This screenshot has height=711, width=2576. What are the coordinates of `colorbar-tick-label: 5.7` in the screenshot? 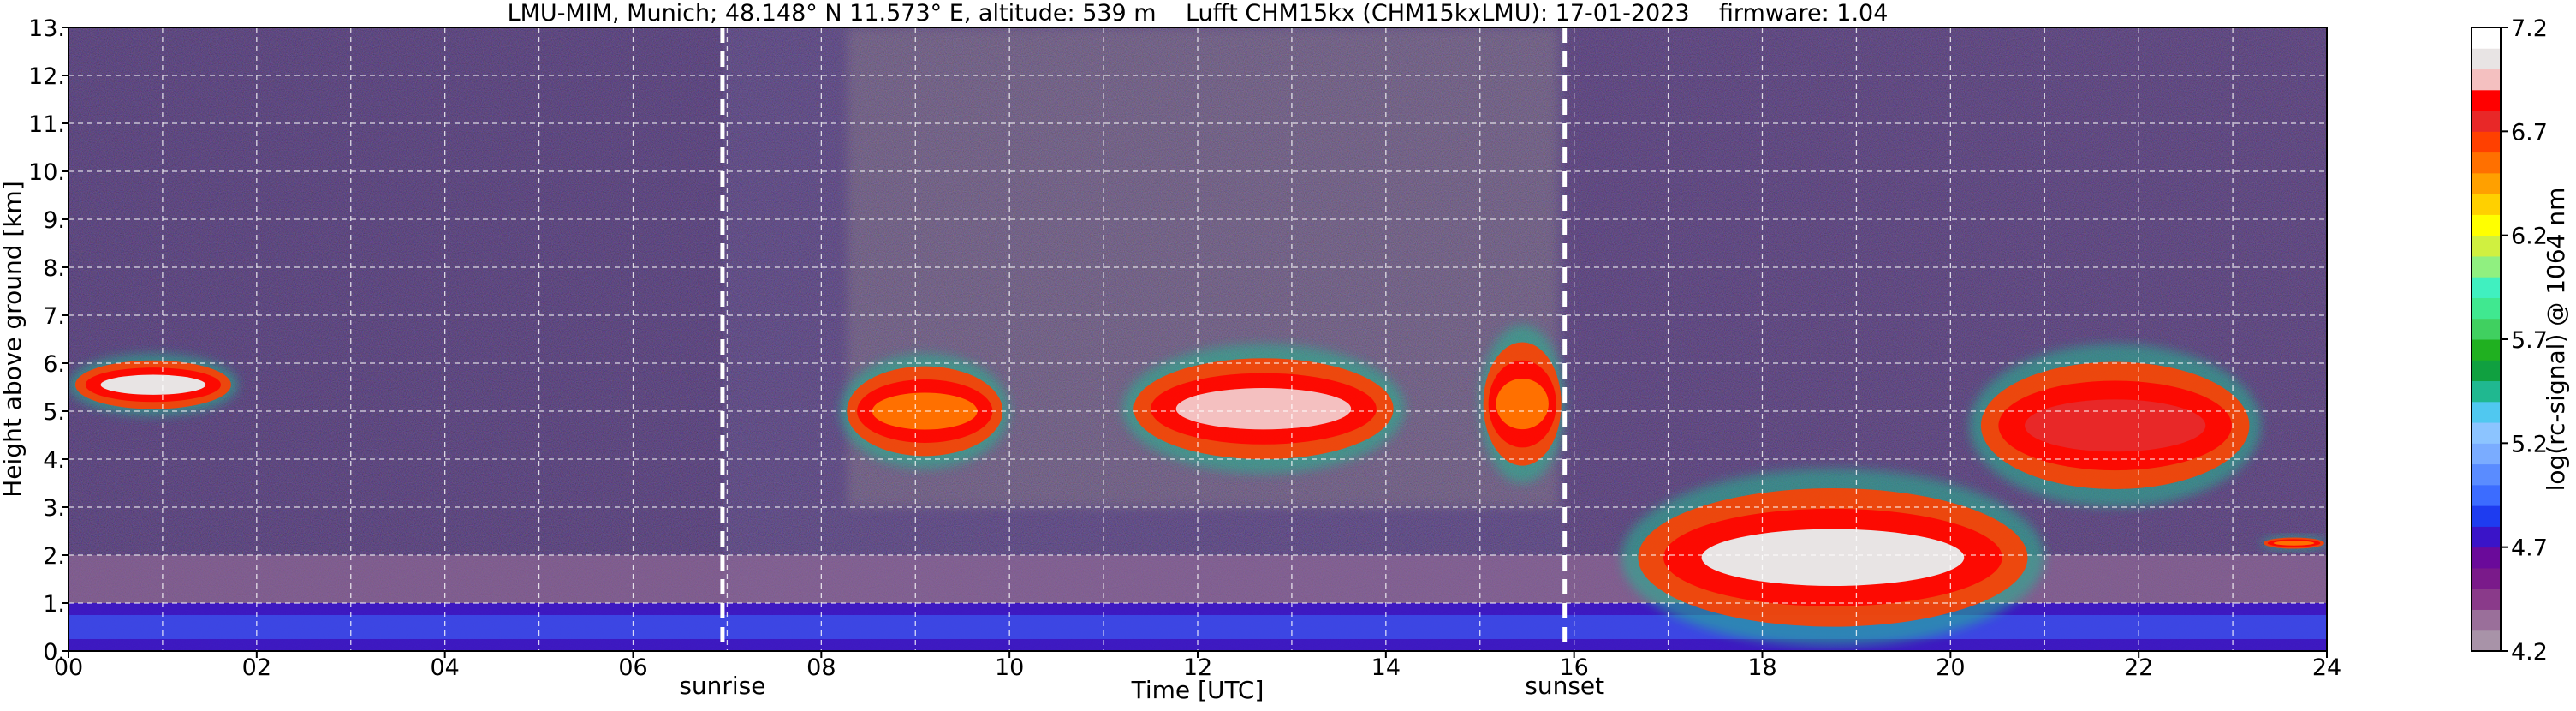 It's located at (2530, 341).